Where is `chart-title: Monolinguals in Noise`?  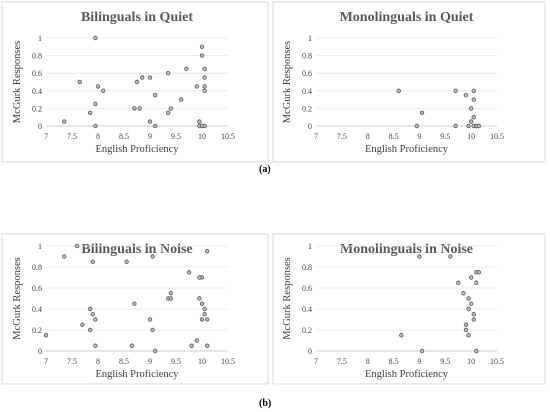
chart-title: Monolinguals in Noise is located at coordinates (406, 249).